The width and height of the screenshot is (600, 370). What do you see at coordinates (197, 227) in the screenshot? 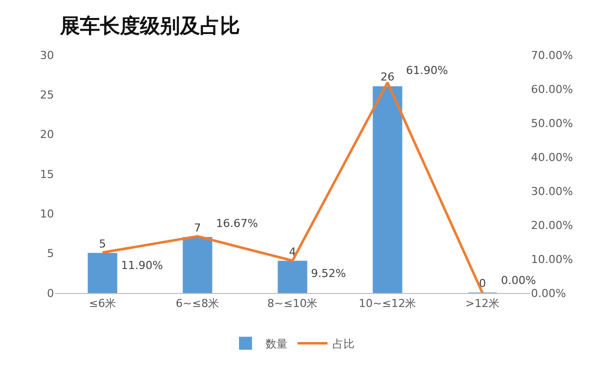
I see `data-label: 7` at bounding box center [197, 227].